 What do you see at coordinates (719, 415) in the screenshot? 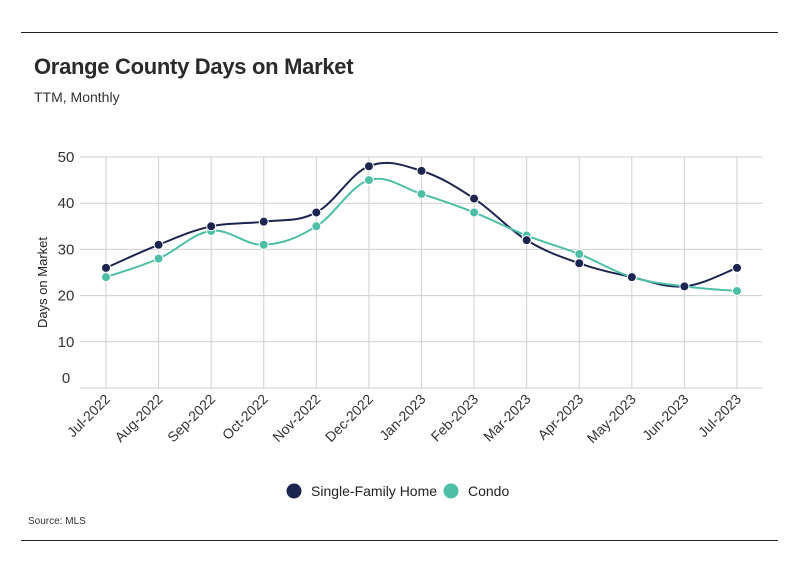
I see `x-tick-label: Jul-2023` at bounding box center [719, 415].